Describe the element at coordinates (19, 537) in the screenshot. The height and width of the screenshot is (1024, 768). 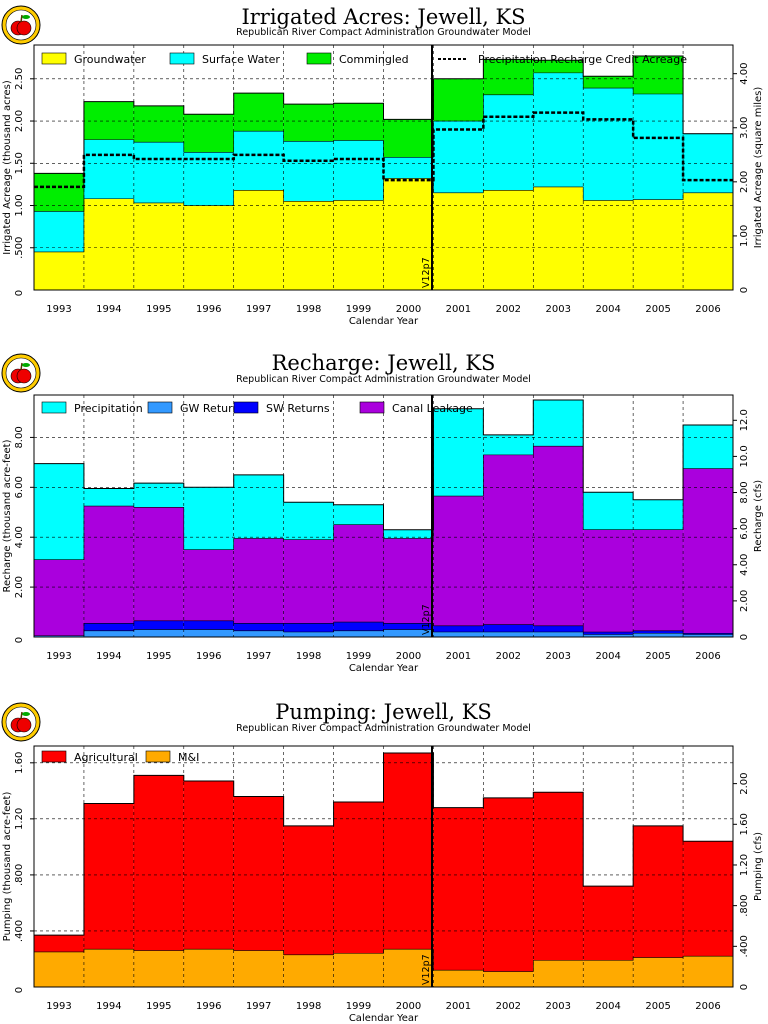
I see `y-tick-label: 4.00` at that location.